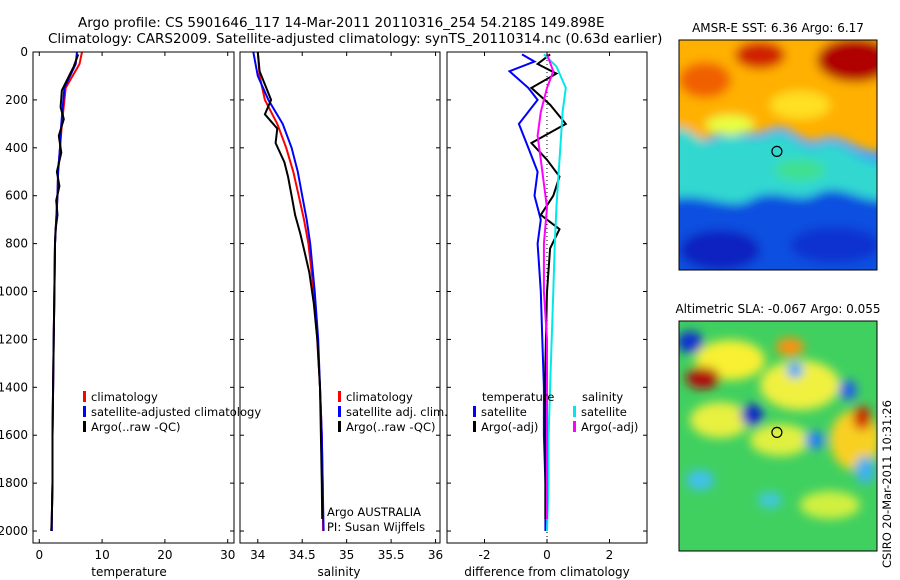 The image size is (900, 580). I want to click on temperature-ytick-label: 2000, so click(14, 531).